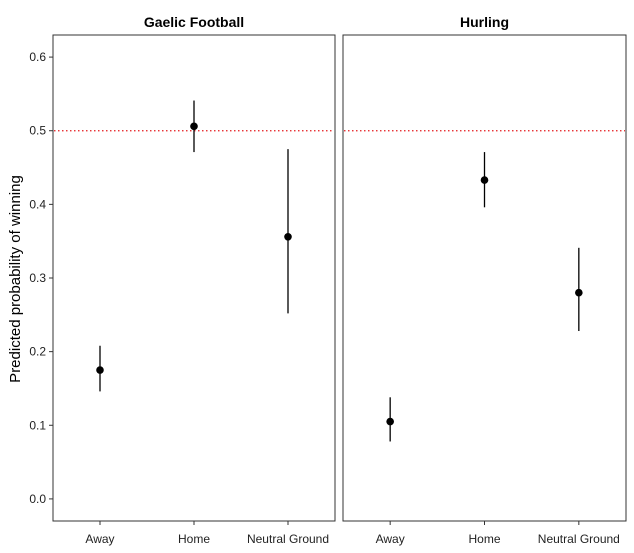 The image size is (634, 553). I want to click on y-tick-label: 0.0, so click(37, 499).